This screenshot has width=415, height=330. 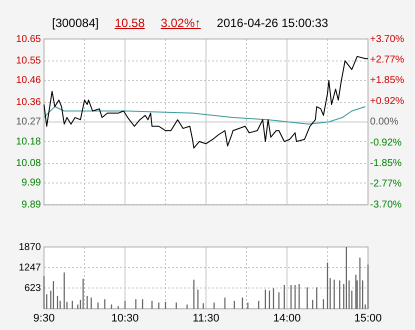 I want to click on x-tick-label: 14:00, so click(x=287, y=318).